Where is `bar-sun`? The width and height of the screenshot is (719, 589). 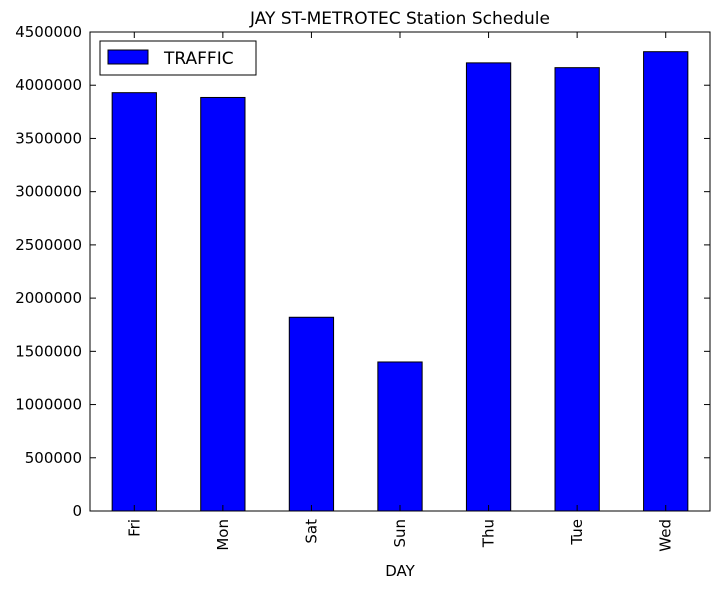
bar-sun is located at coordinates (400, 436).